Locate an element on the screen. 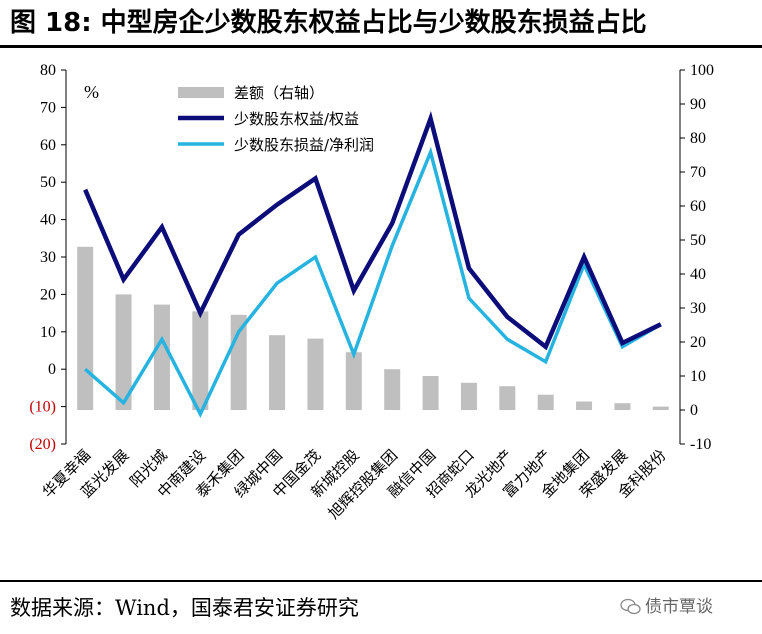  left-tick-label: 20 is located at coordinates (48, 294).